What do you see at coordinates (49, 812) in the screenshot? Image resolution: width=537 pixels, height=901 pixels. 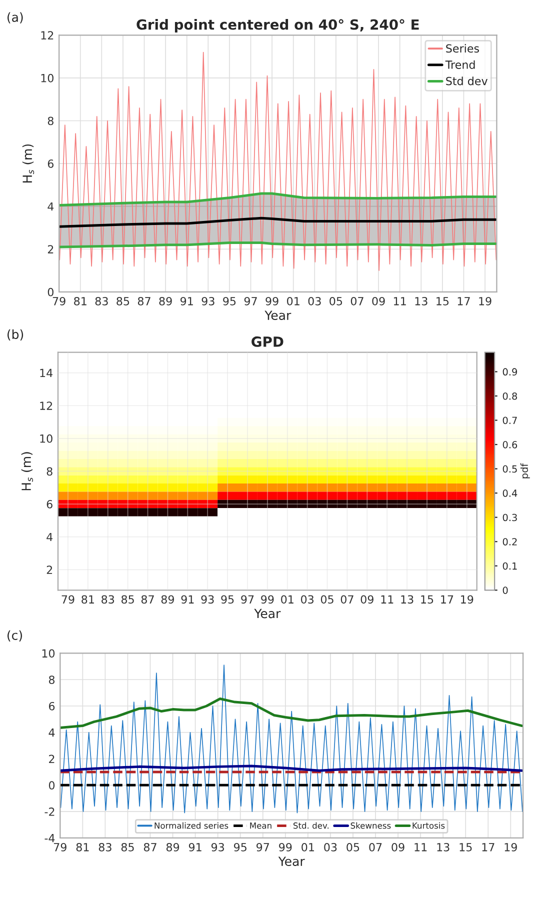 I see `y-tick-label: -2` at bounding box center [49, 812].